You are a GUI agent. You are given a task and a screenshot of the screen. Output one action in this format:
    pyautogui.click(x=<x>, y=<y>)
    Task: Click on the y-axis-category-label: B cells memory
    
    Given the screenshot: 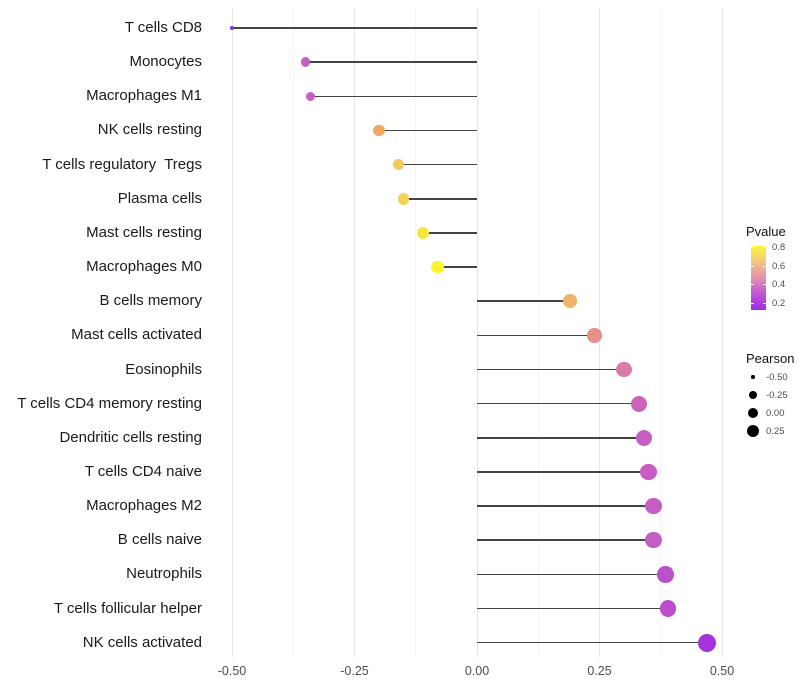 What is the action you would take?
    pyautogui.click(x=150, y=301)
    